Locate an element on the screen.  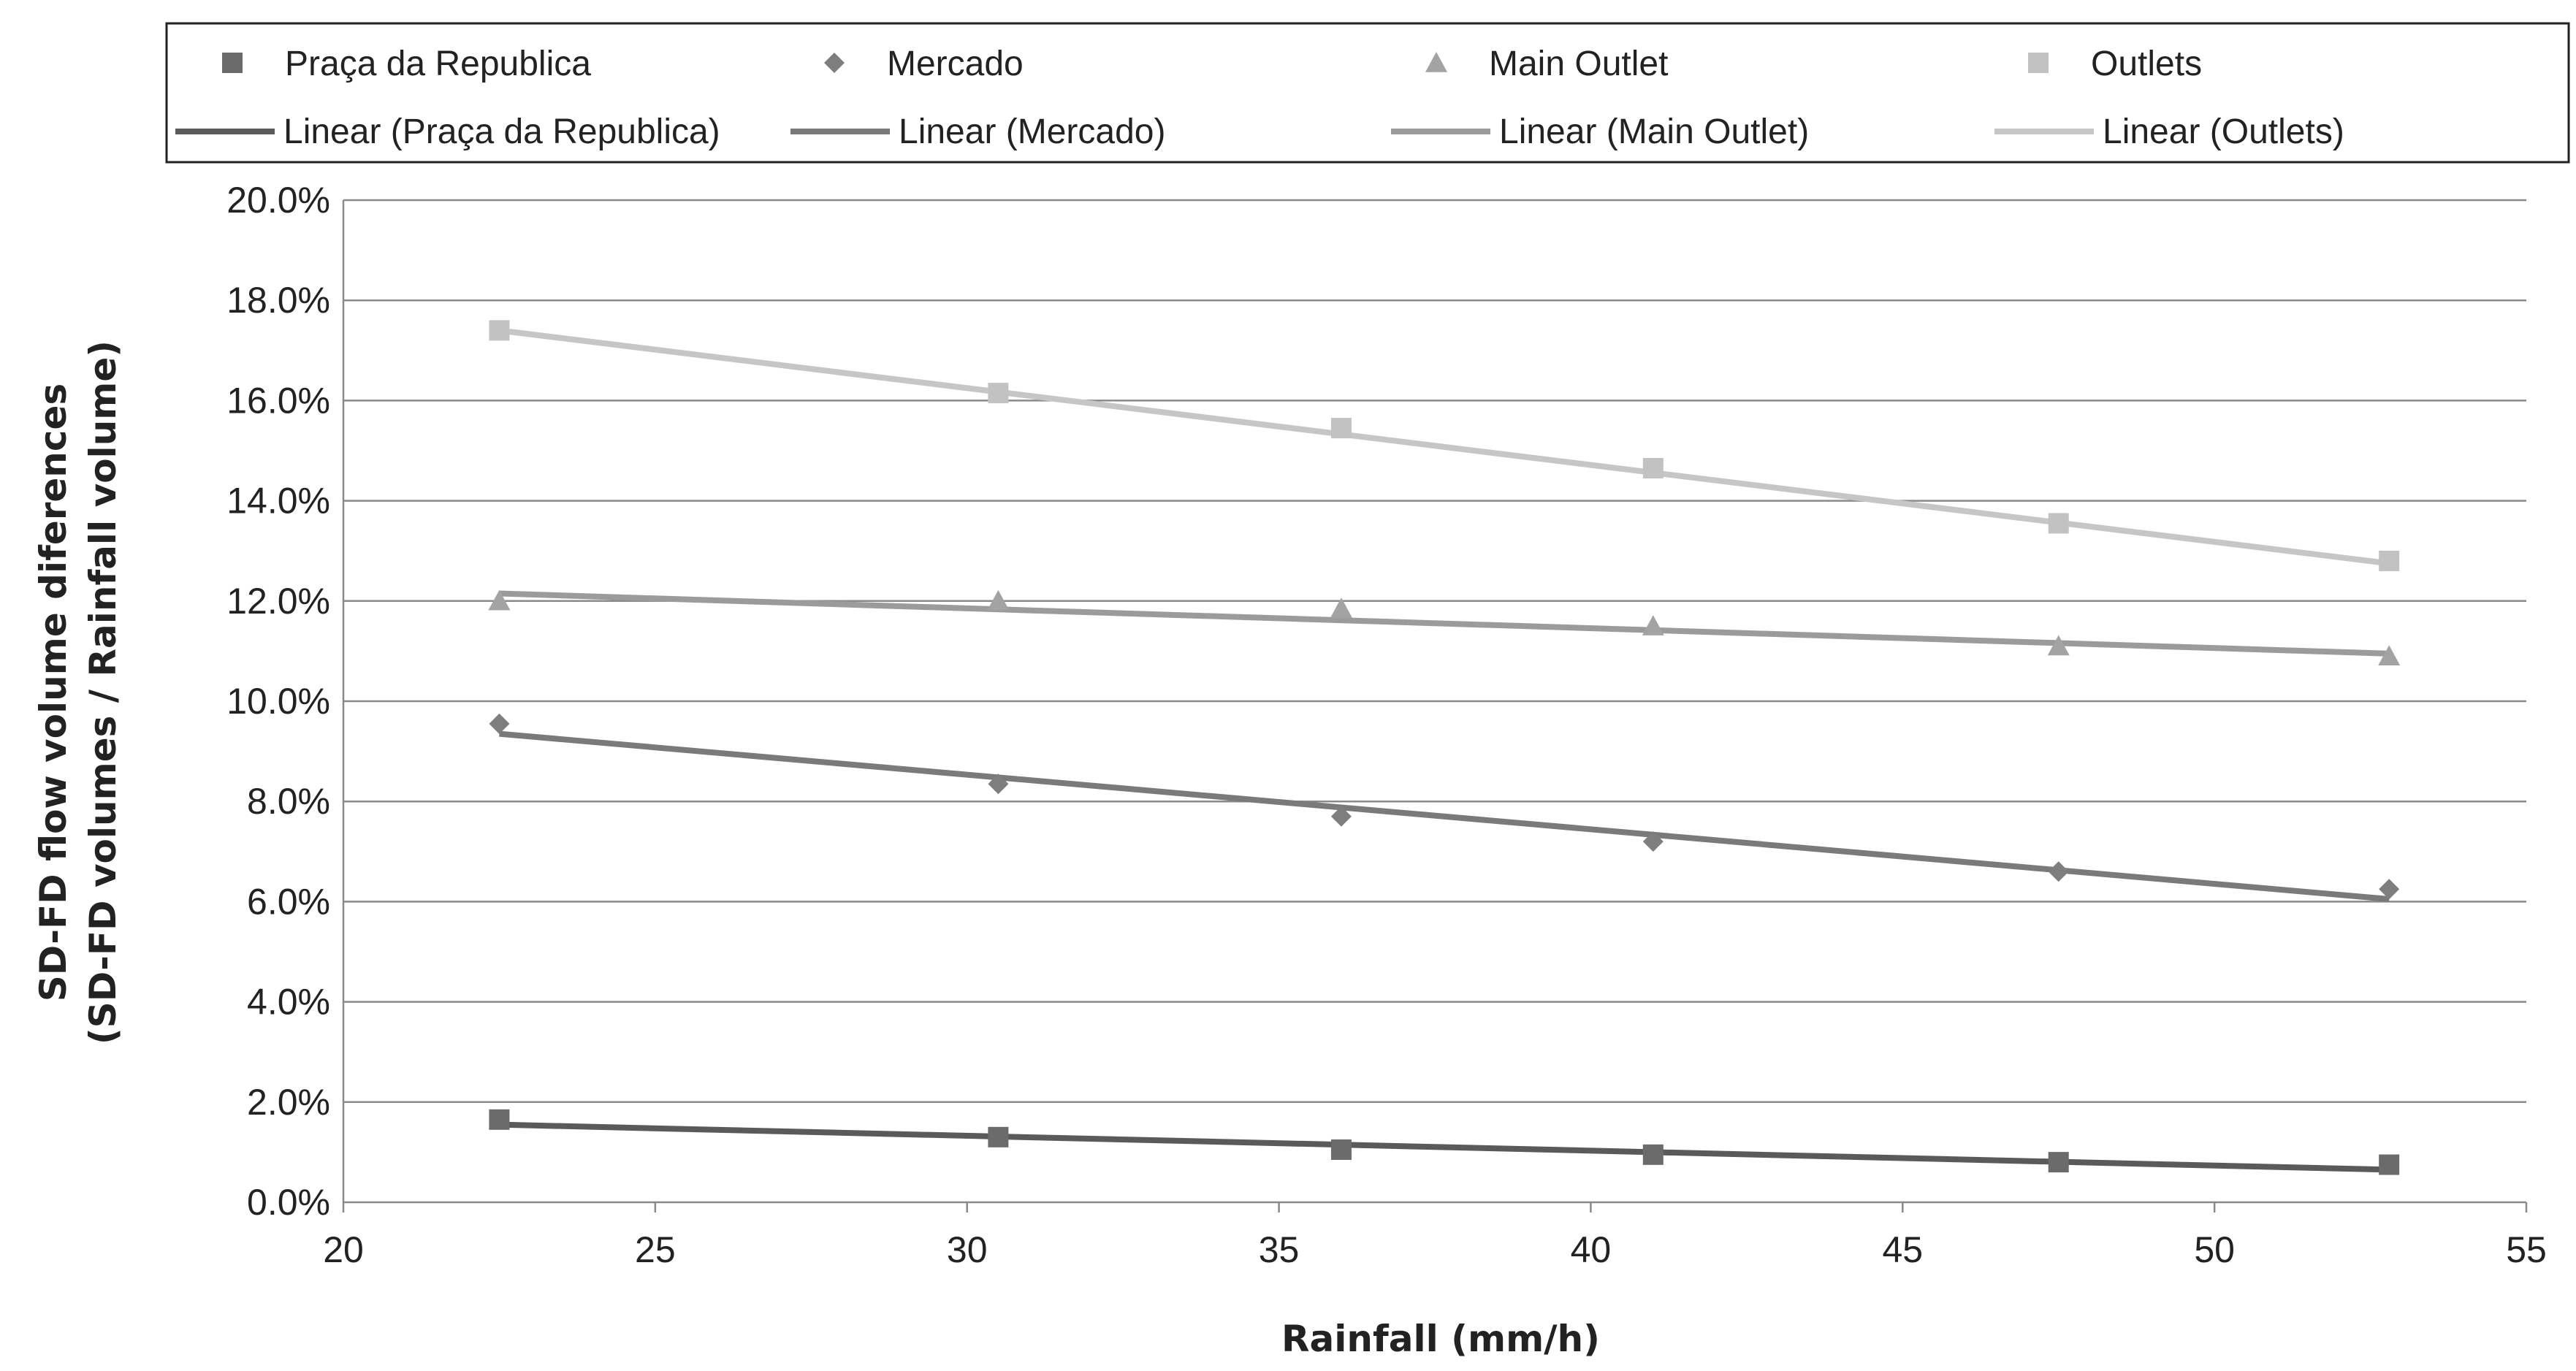
x-tick-label: 40 is located at coordinates (1592, 1249).